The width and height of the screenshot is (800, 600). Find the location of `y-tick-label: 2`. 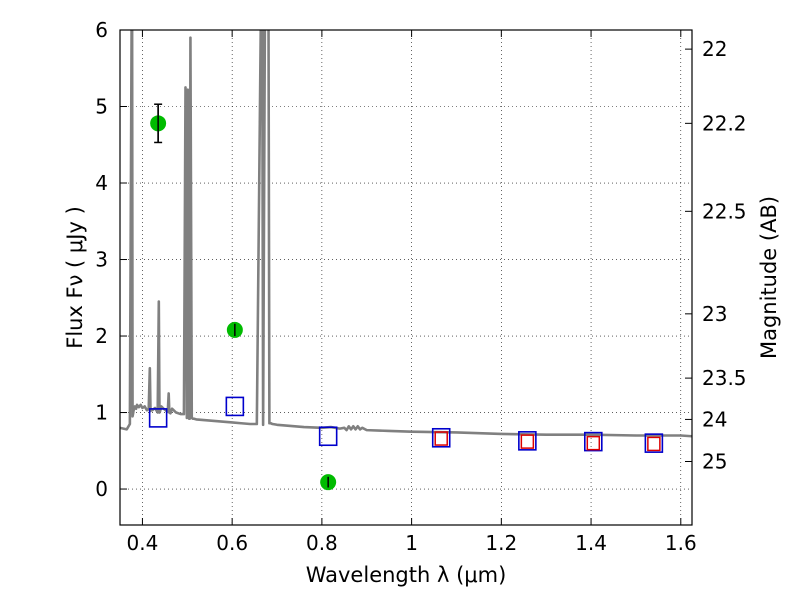

y-tick-label: 2 is located at coordinates (101, 336).